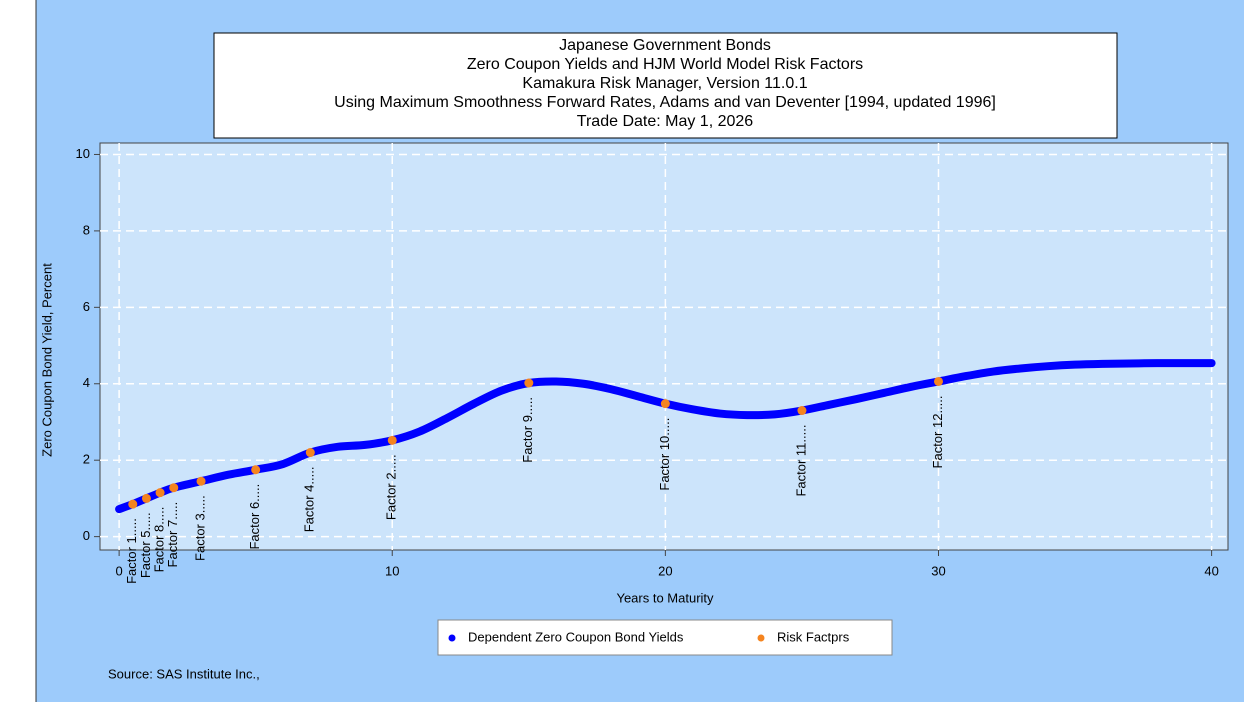 The image size is (1244, 707). What do you see at coordinates (83, 153) in the screenshot?
I see `y-tick-label: 10` at bounding box center [83, 153].